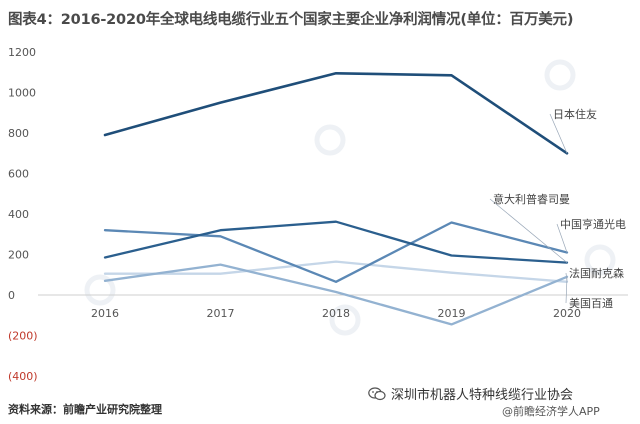 The width and height of the screenshot is (640, 424). I want to click on y-tick-label: 200, so click(18, 255).